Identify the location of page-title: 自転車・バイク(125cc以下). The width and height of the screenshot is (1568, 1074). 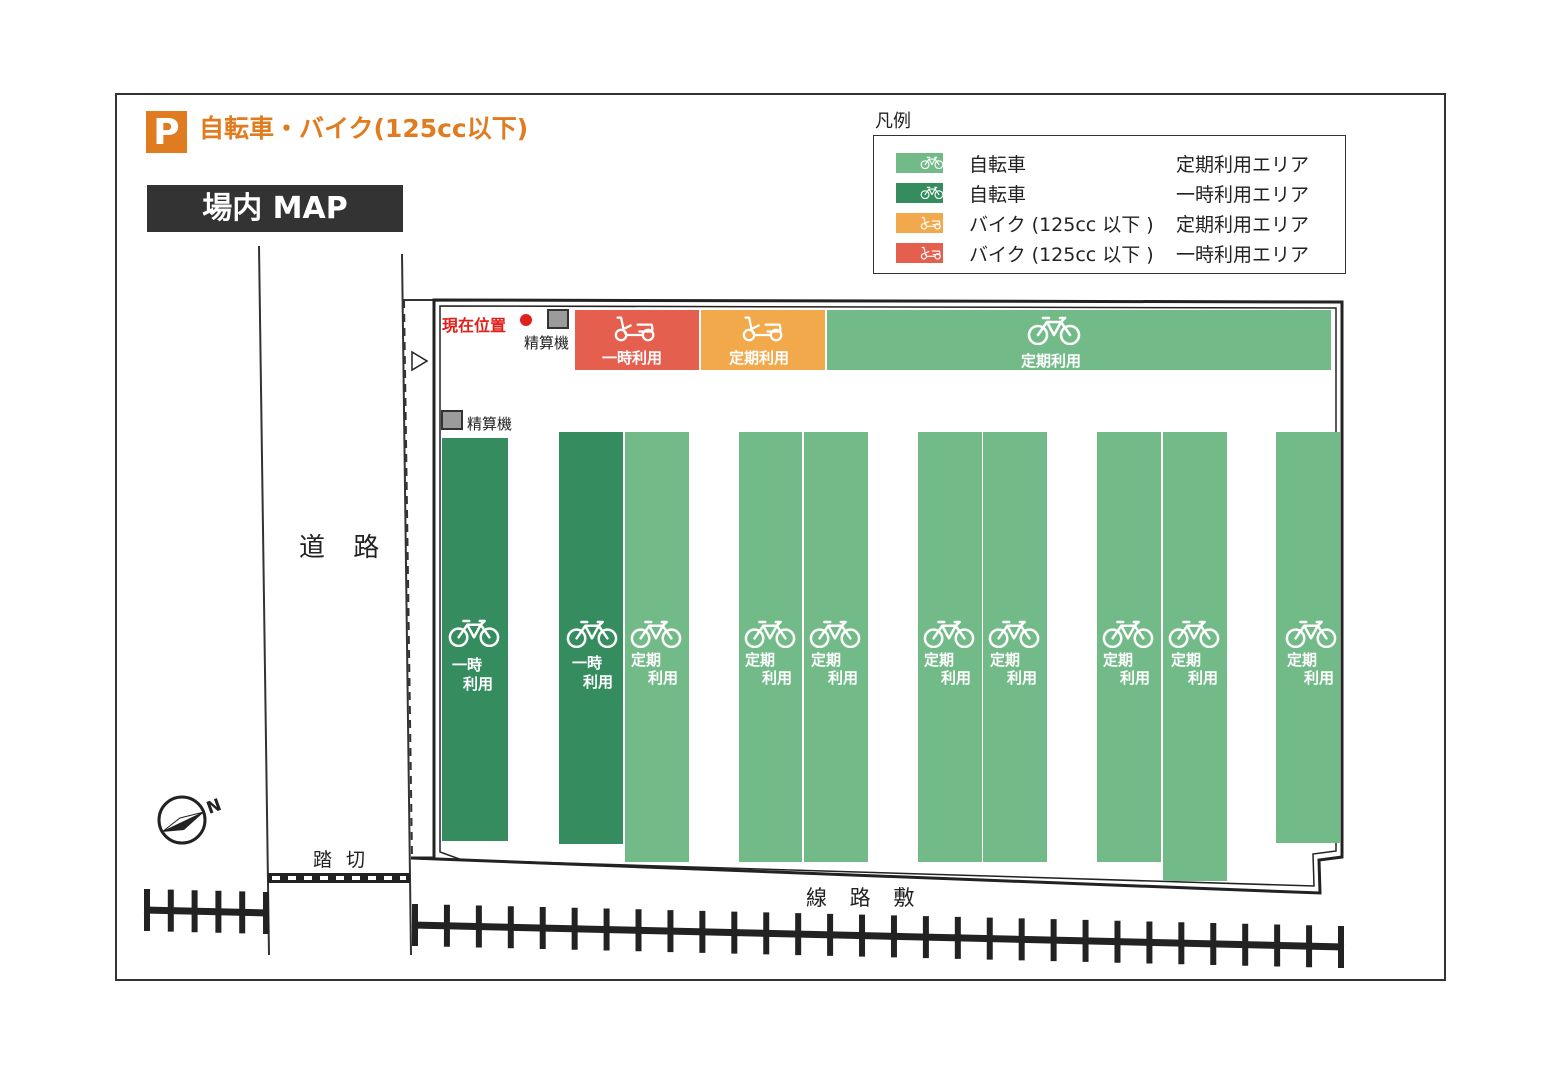
(364, 128).